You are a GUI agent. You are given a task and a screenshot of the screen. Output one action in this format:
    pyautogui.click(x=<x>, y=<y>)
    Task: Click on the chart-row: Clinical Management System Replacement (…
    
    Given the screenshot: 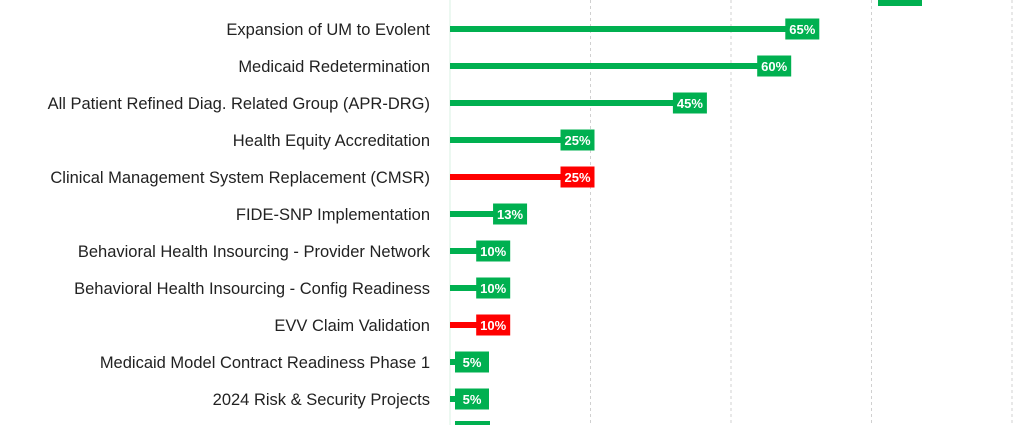 What is the action you would take?
    pyautogui.click(x=322, y=177)
    